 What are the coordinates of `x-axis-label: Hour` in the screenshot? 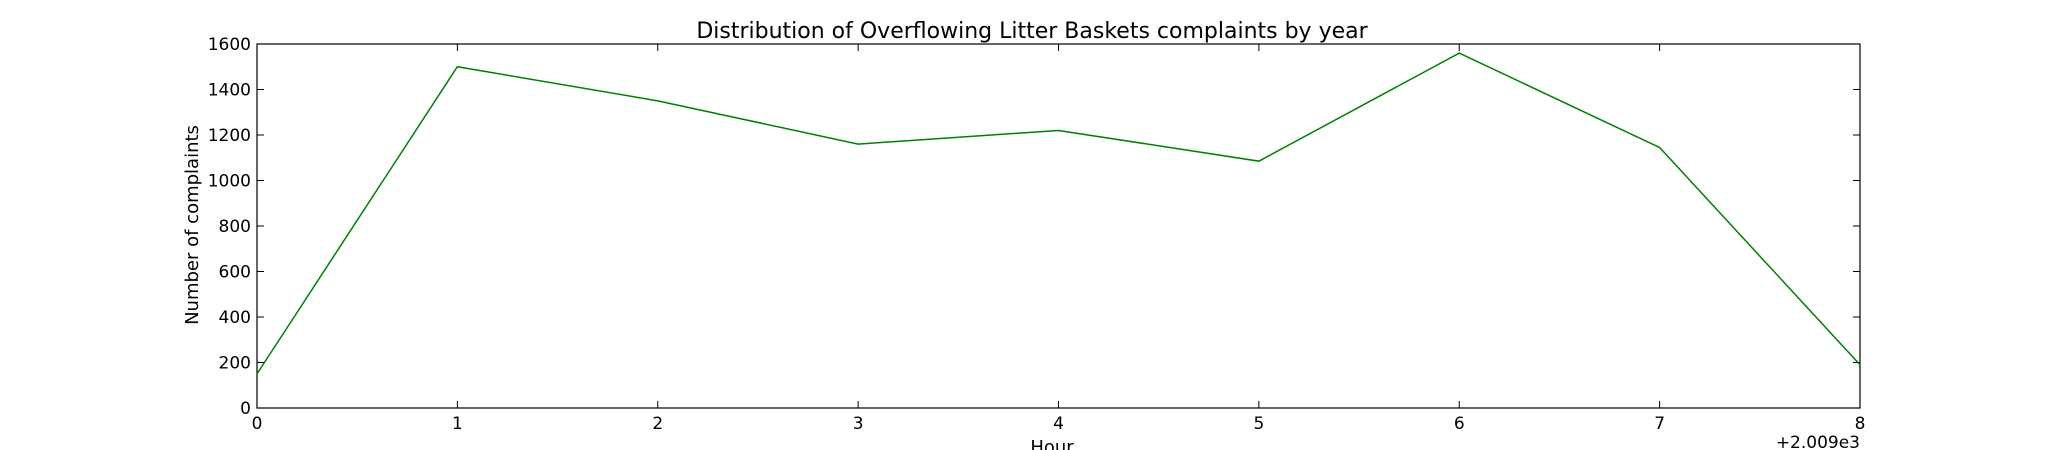 It's located at (1052, 443).